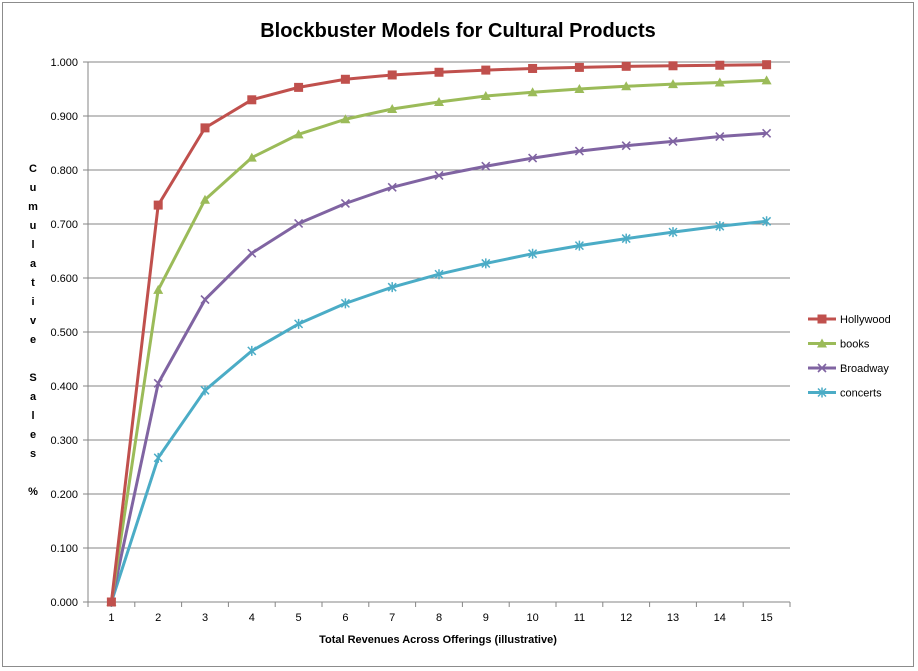 This screenshot has width=918, height=671. I want to click on y-tick-label: 0.200, so click(64, 495).